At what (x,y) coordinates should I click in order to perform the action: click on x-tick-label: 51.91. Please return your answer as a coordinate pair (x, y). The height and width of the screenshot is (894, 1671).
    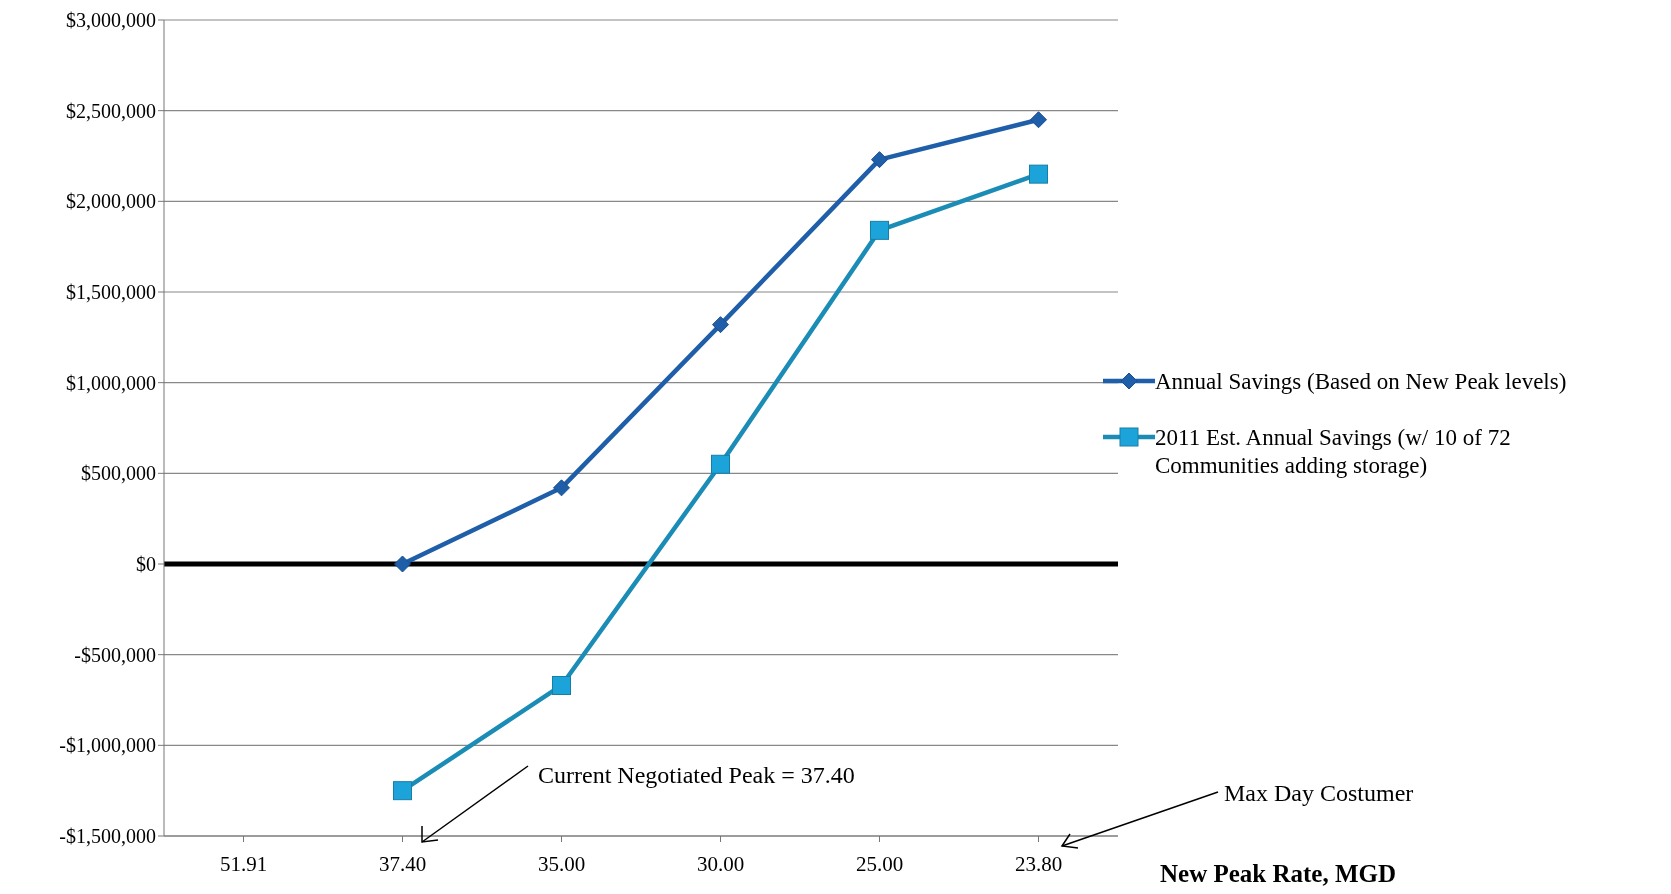
    Looking at the image, I should click on (243, 863).